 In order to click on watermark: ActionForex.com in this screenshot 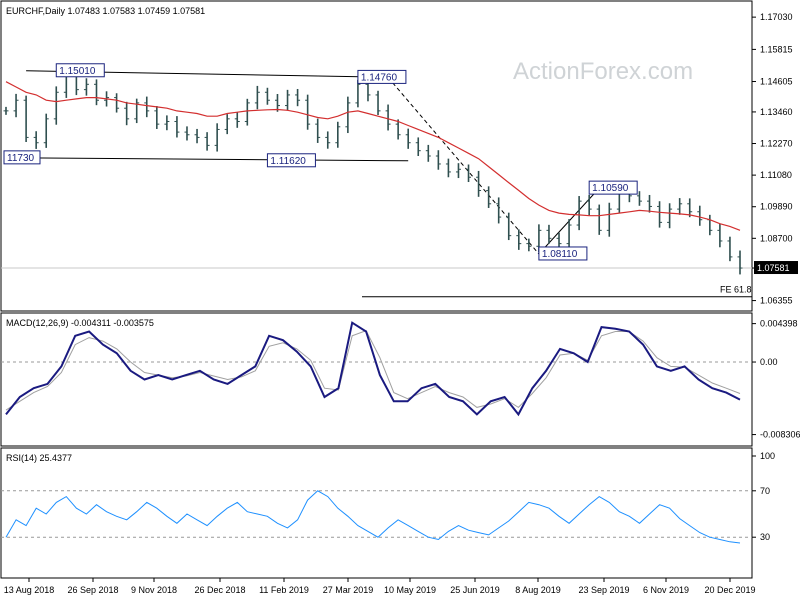, I will do `click(603, 71)`.